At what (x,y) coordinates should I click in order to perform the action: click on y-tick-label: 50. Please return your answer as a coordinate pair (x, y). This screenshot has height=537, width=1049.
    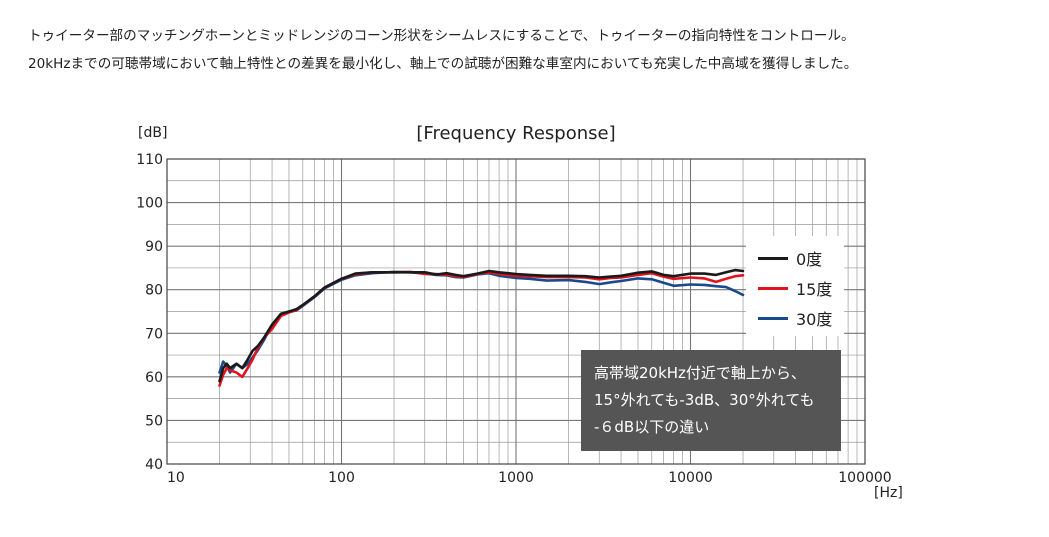
    Looking at the image, I should click on (154, 421).